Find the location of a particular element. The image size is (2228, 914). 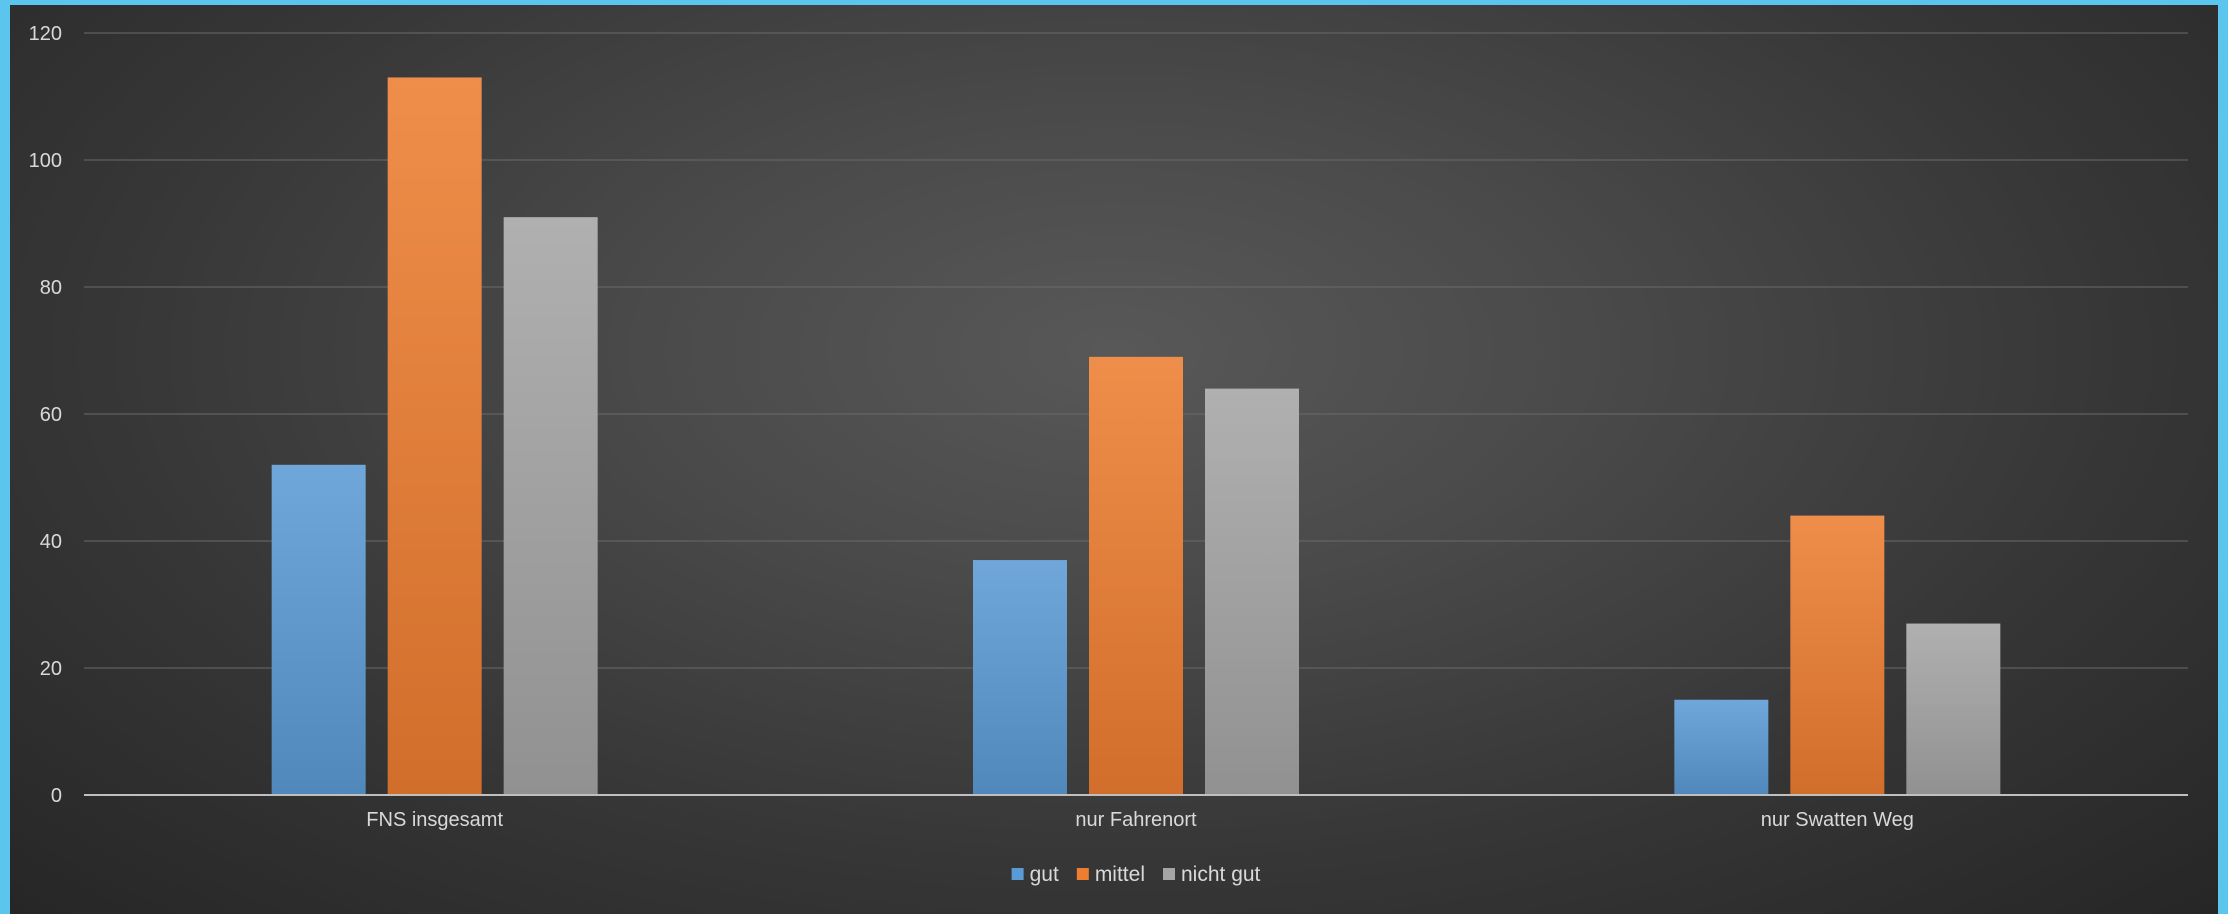

y-tick-label: 80 is located at coordinates (51, 288).